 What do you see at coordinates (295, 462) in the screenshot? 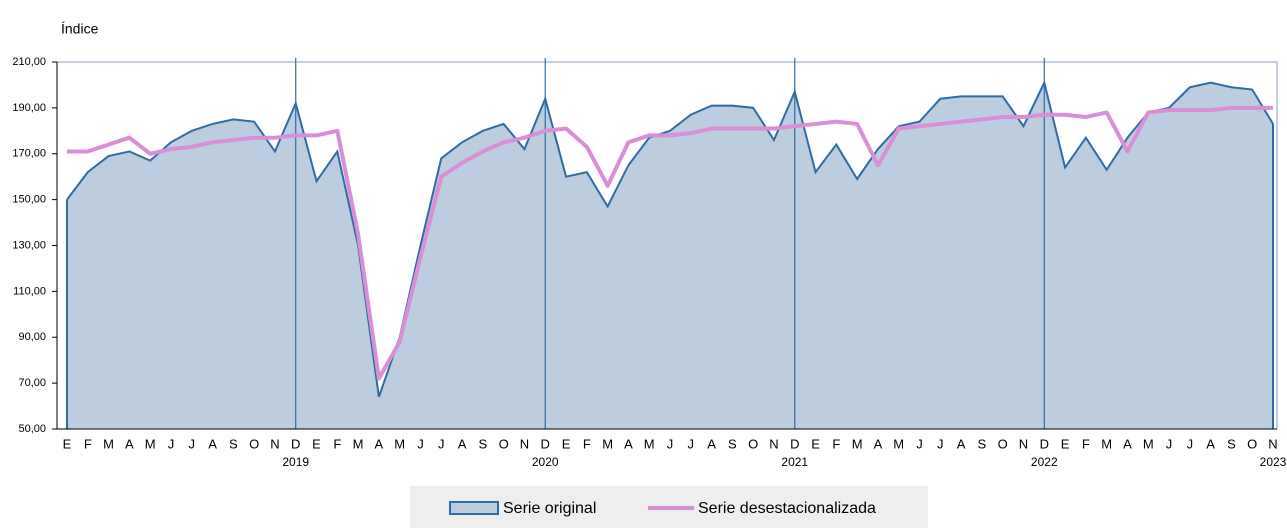
I see `year-label: 2019` at bounding box center [295, 462].